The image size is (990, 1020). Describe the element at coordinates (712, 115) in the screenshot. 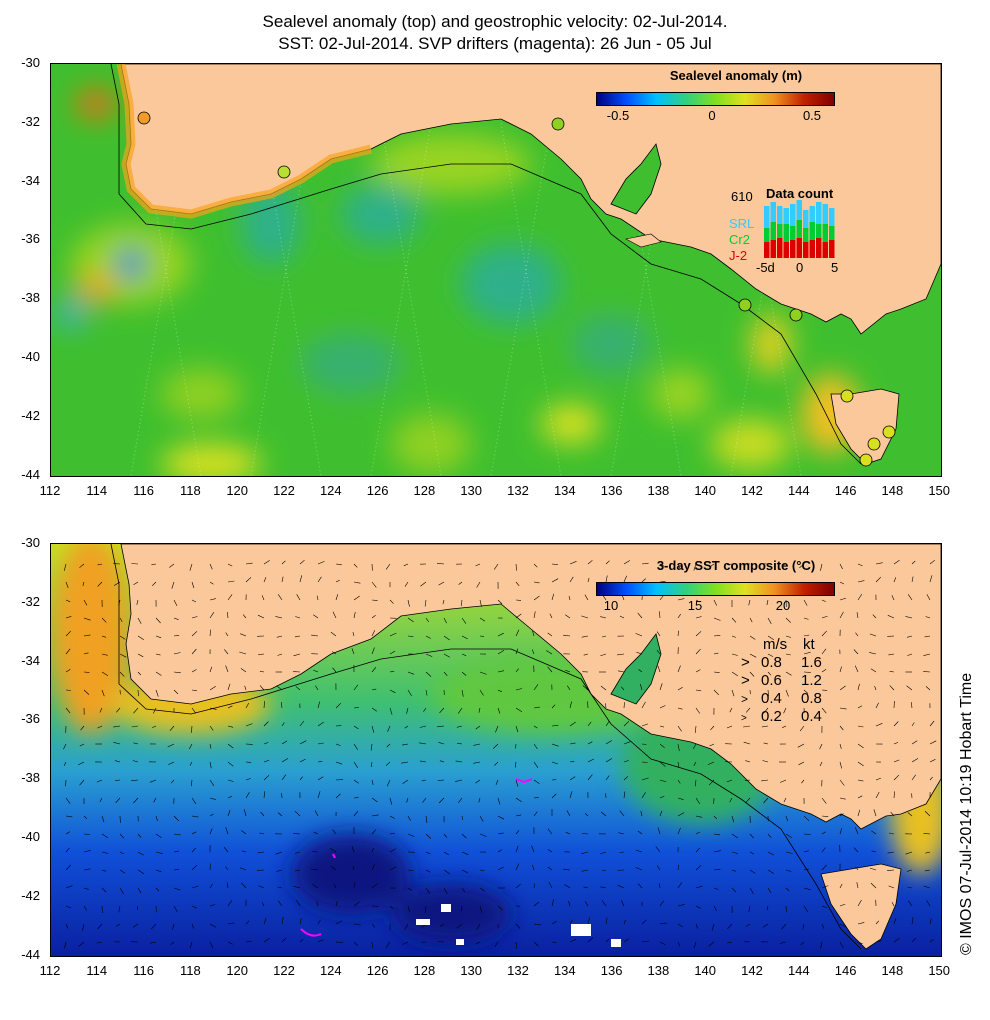

I see `sla-tick-1: 0` at that location.